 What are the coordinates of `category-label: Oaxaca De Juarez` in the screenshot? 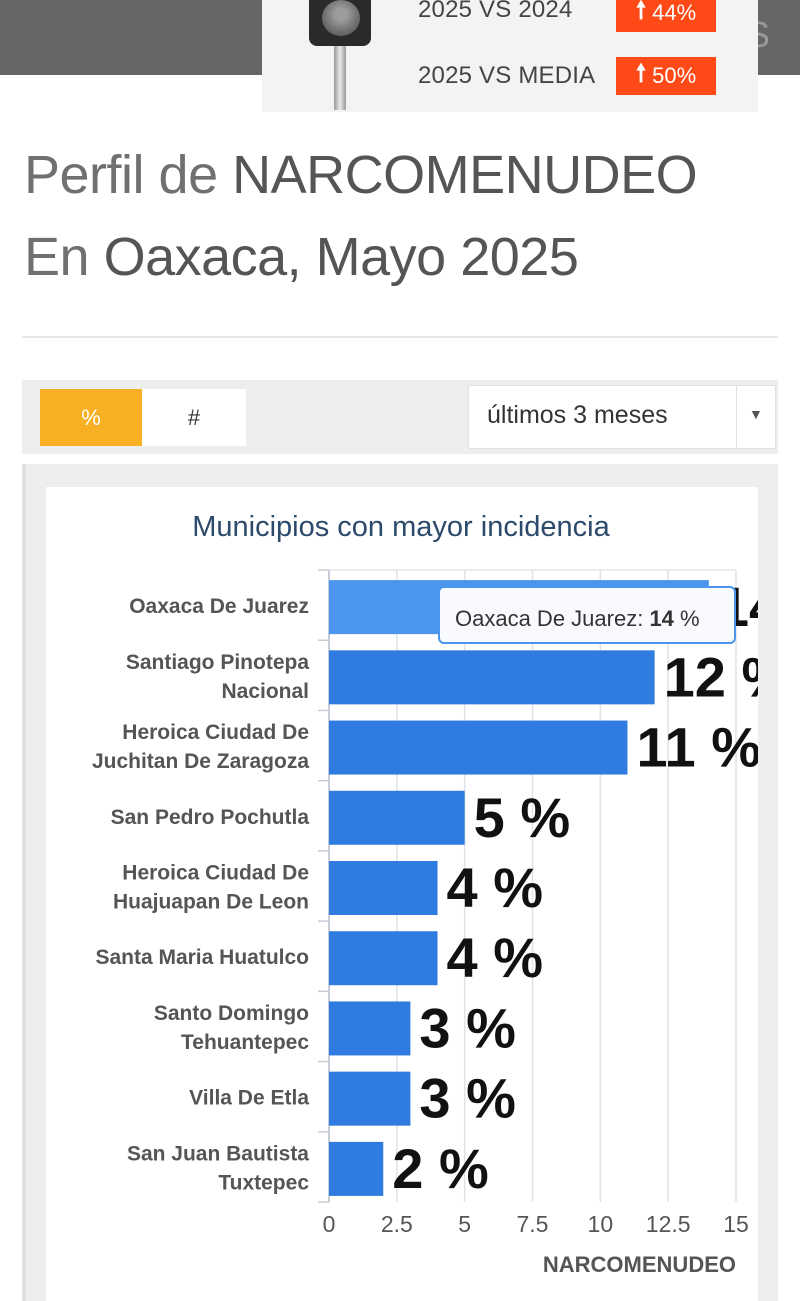 It's located at (219, 606).